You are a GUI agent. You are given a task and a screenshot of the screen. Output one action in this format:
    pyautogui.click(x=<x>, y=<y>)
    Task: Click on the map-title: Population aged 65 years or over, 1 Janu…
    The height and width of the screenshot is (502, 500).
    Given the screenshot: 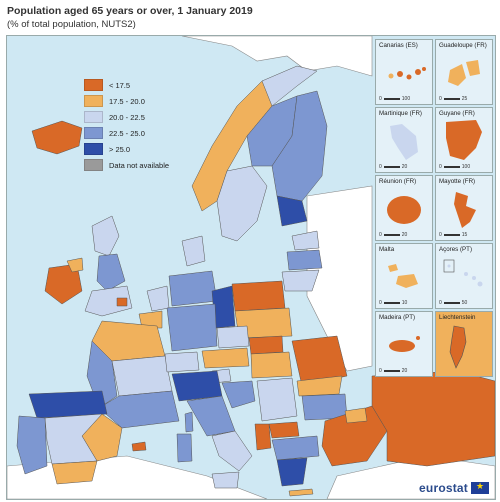 What is the action you would take?
    pyautogui.click(x=130, y=11)
    